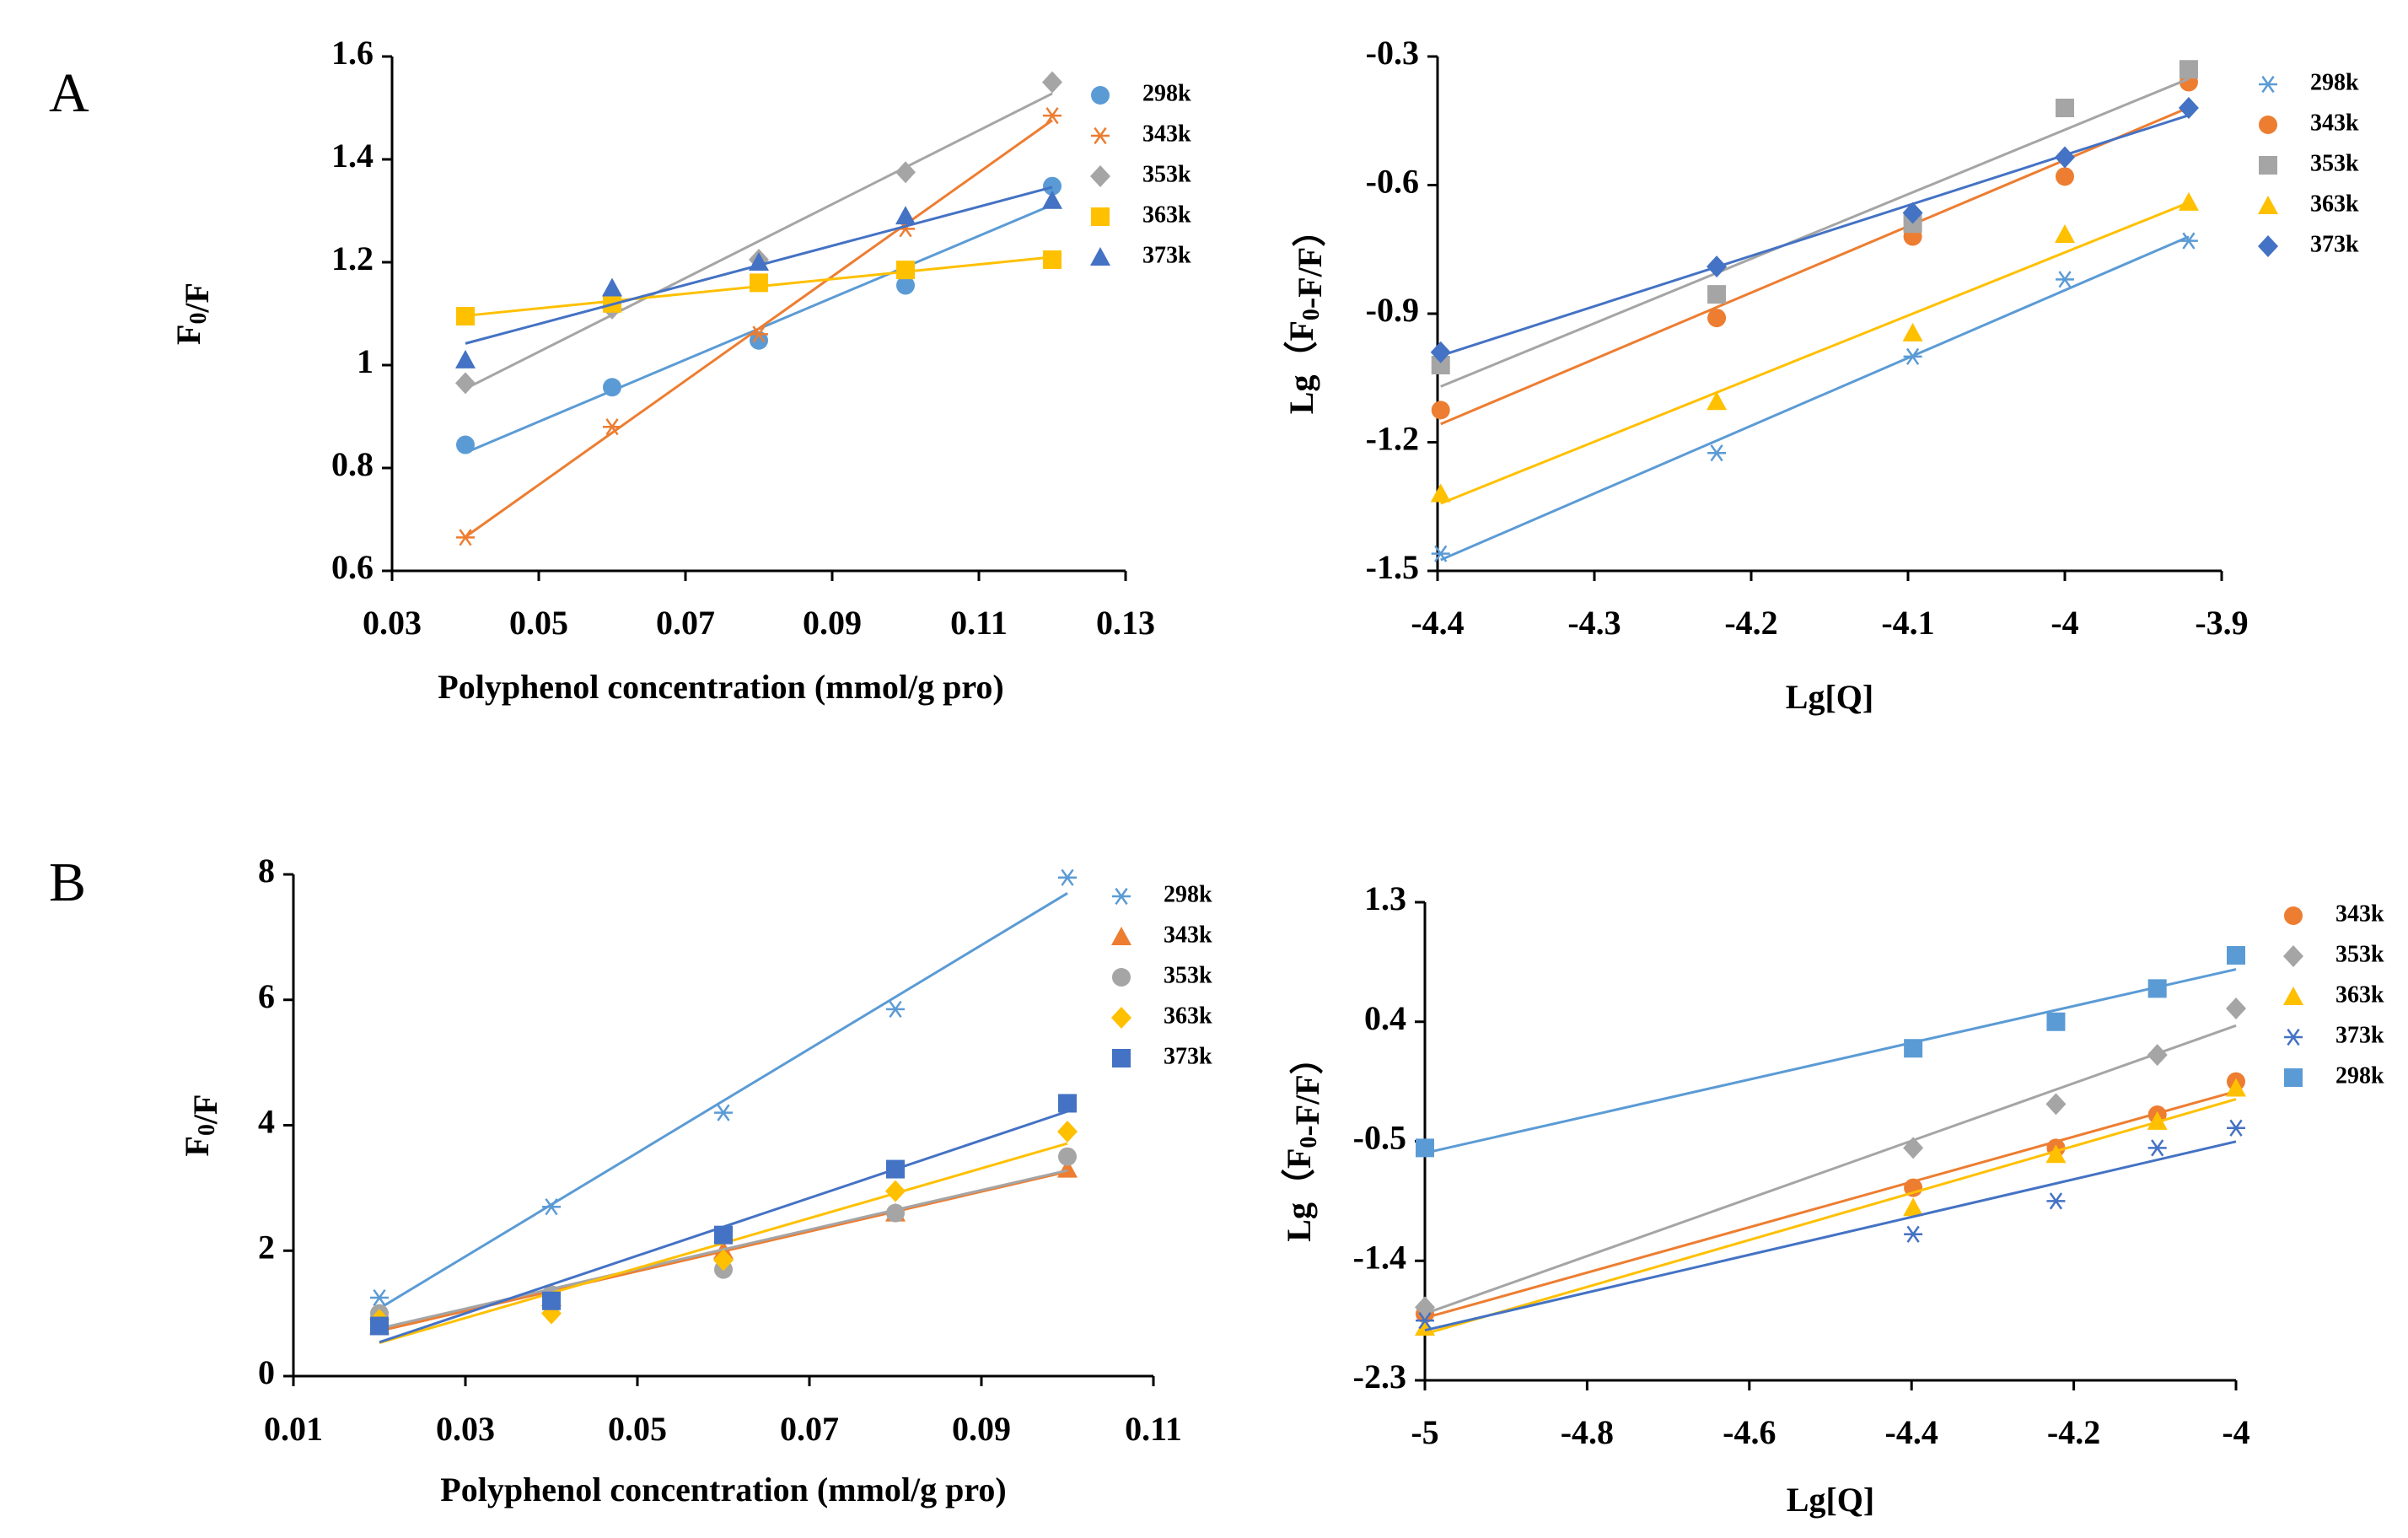 The image size is (2408, 1538). I want to click on y-tick-label: 0.6, so click(353, 567).